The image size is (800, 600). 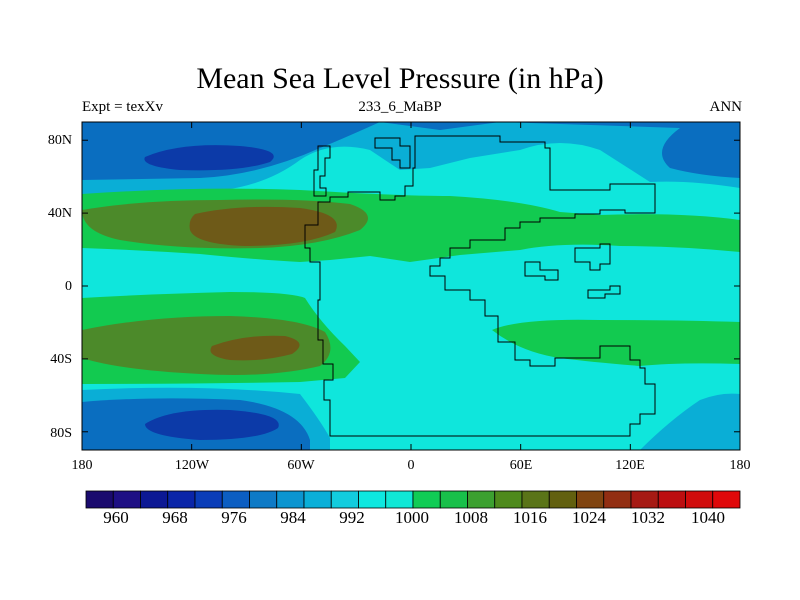 I want to click on coastline-island-north, so click(x=392, y=153).